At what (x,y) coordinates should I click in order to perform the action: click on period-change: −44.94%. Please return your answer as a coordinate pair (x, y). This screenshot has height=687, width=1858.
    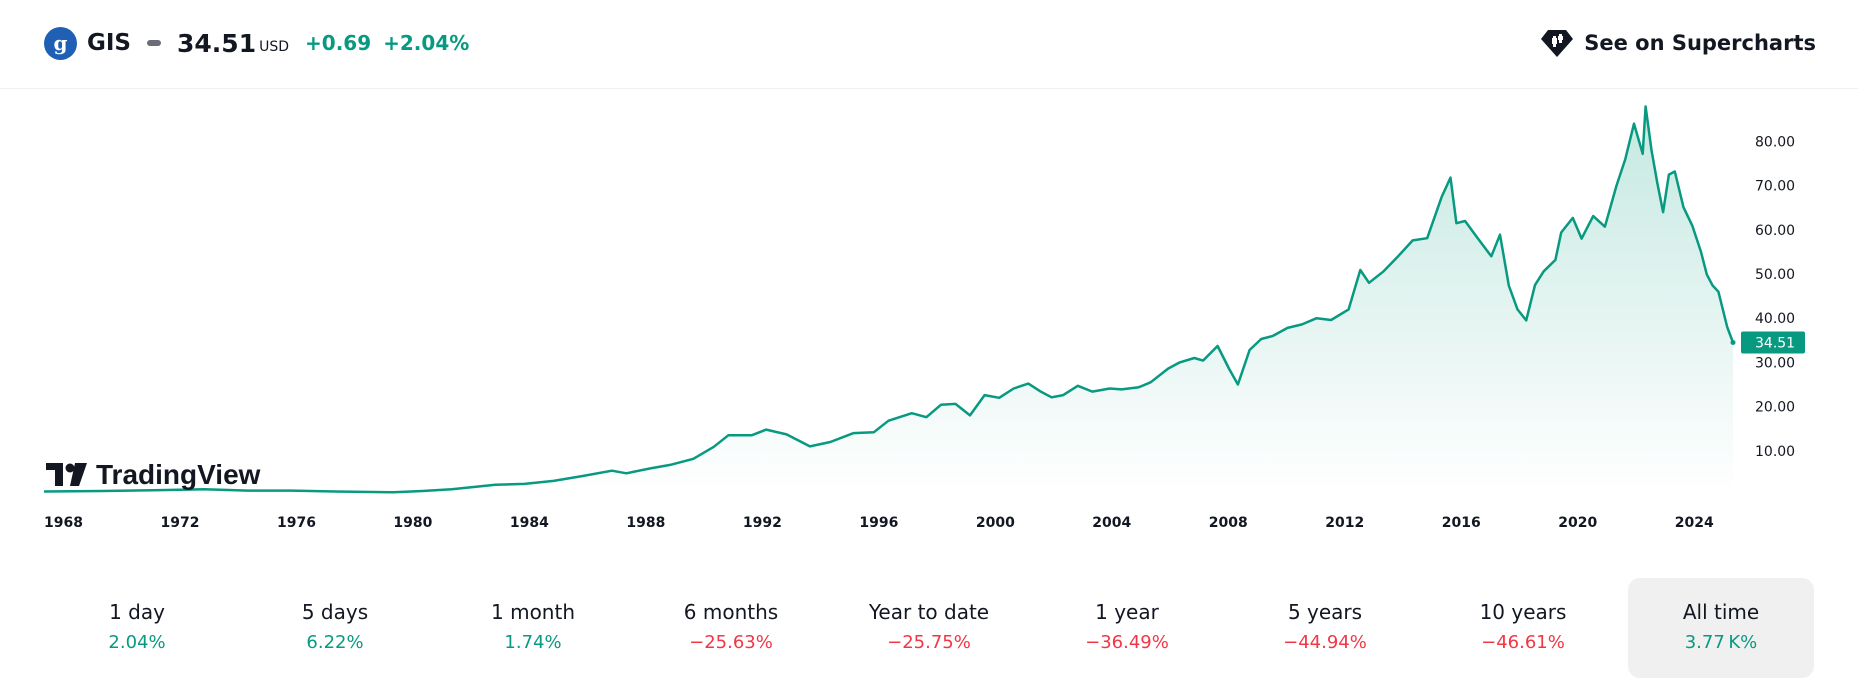
    Looking at the image, I should click on (1325, 642).